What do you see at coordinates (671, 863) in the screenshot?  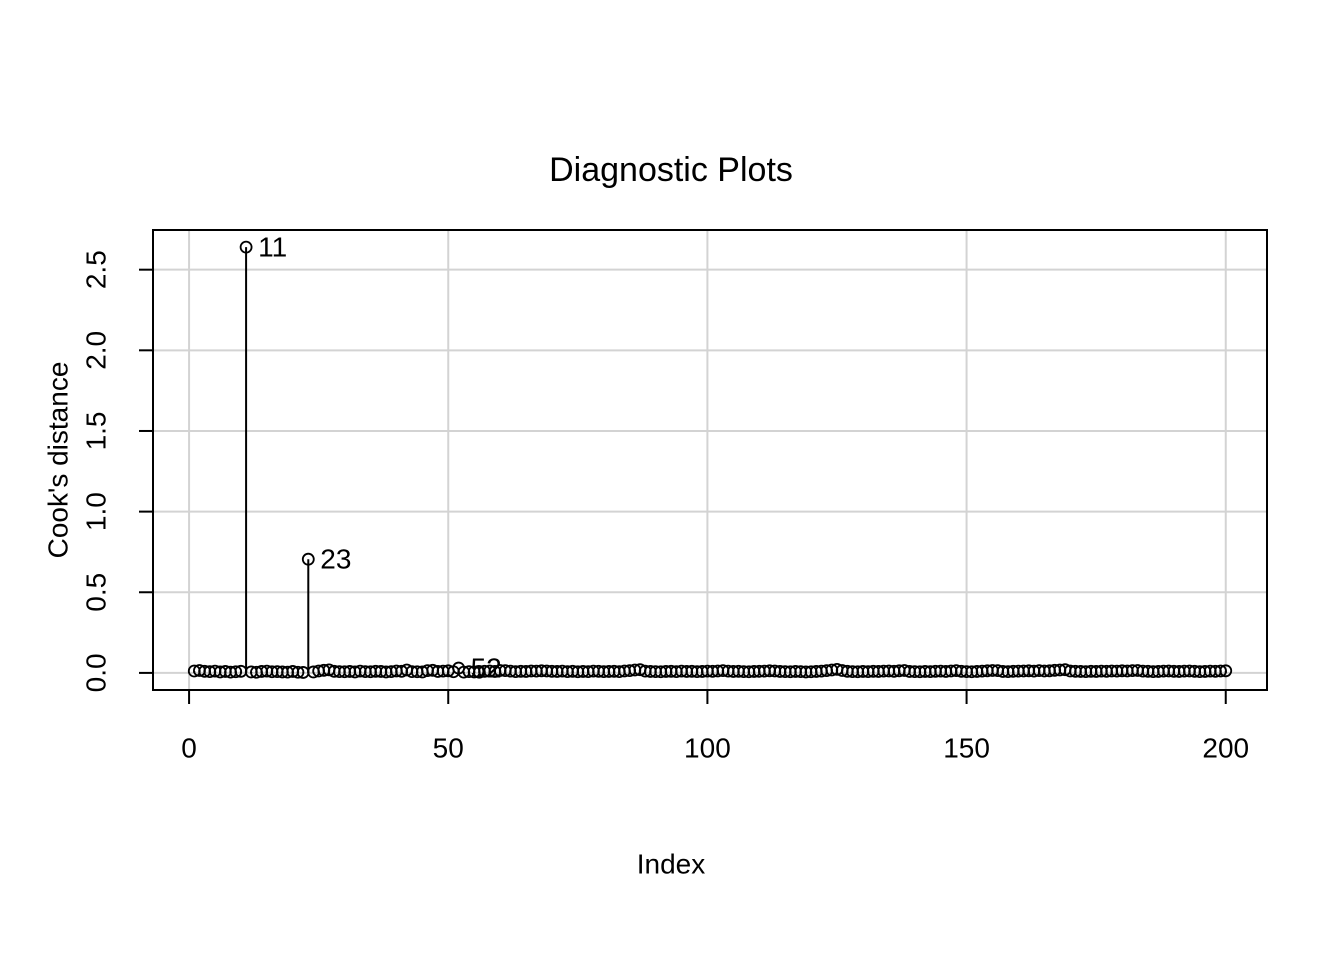 I see `x-axis-label: Index` at bounding box center [671, 863].